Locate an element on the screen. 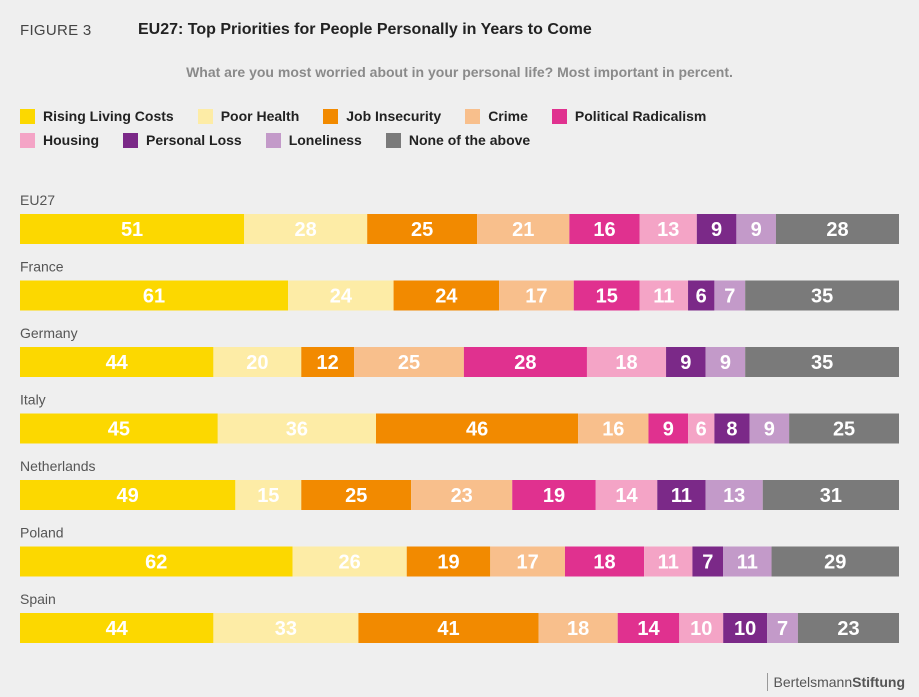 The height and width of the screenshot is (697, 919). data-label: 45 is located at coordinates (119, 430).